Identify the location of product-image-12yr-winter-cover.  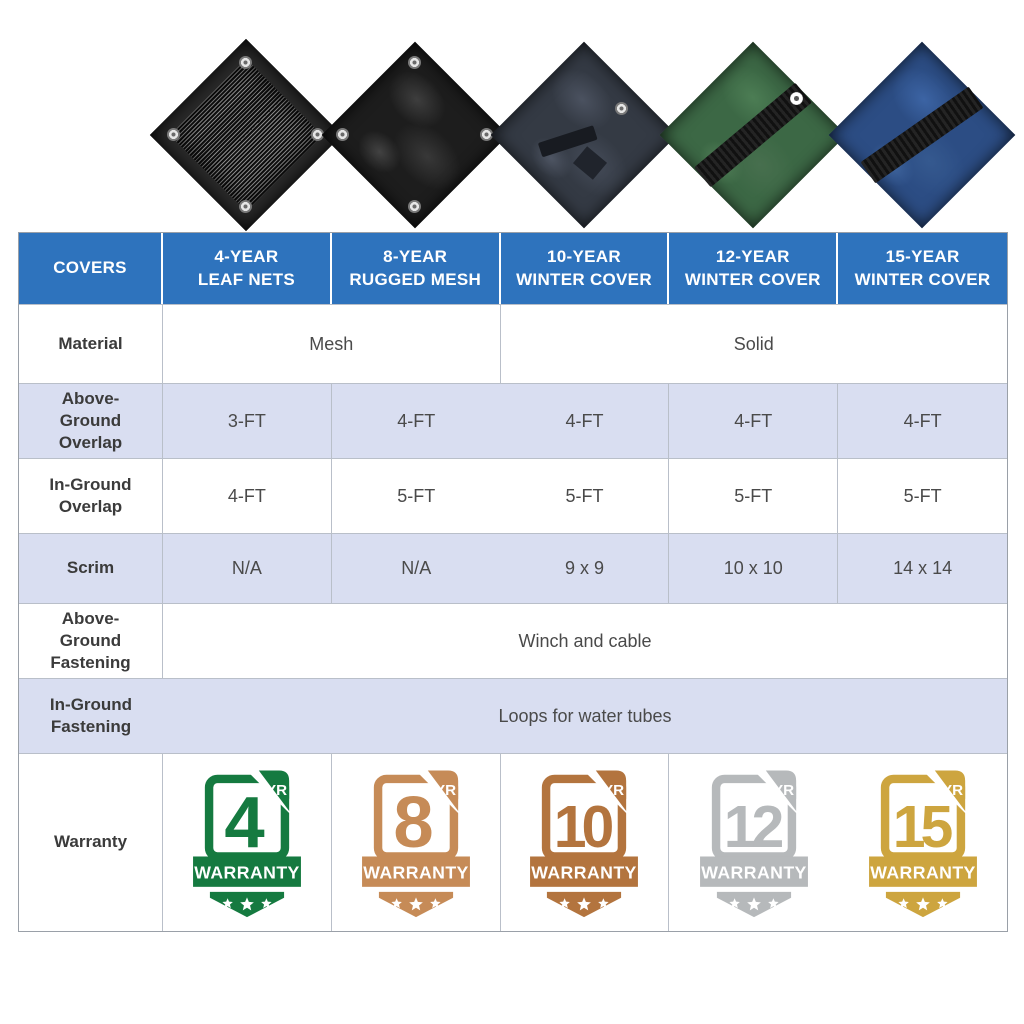
(753, 135).